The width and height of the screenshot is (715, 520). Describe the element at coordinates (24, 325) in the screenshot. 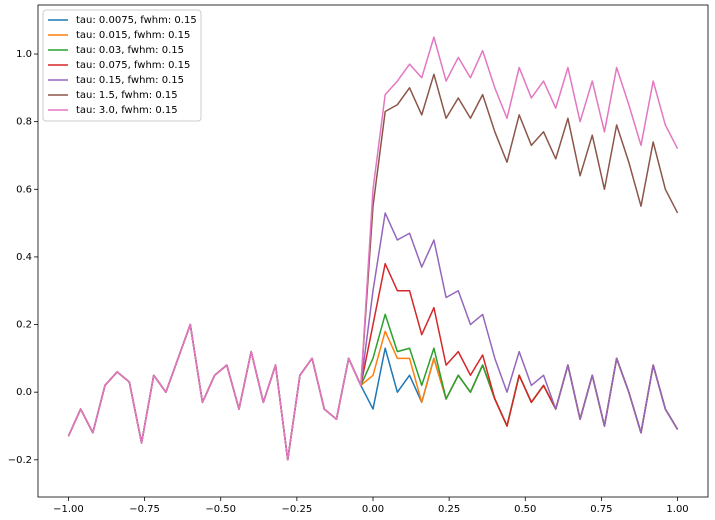

I see `y-tick-label: 0.2` at that location.